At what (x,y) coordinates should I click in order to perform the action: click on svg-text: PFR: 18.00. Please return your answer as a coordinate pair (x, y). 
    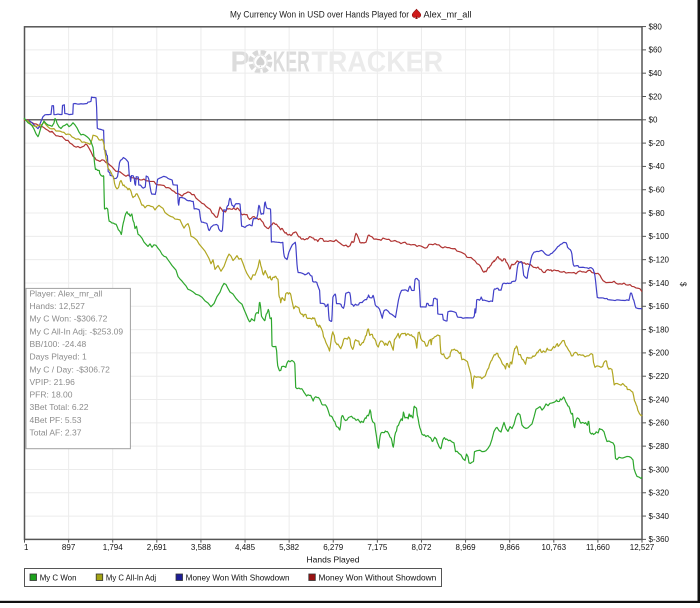
    Looking at the image, I should click on (51, 395).